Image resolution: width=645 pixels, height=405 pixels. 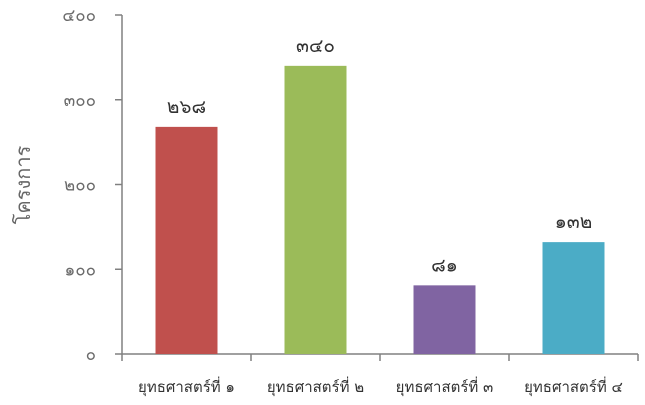 I want to click on y-tick-label: ๓๐๐, so click(x=80, y=101).